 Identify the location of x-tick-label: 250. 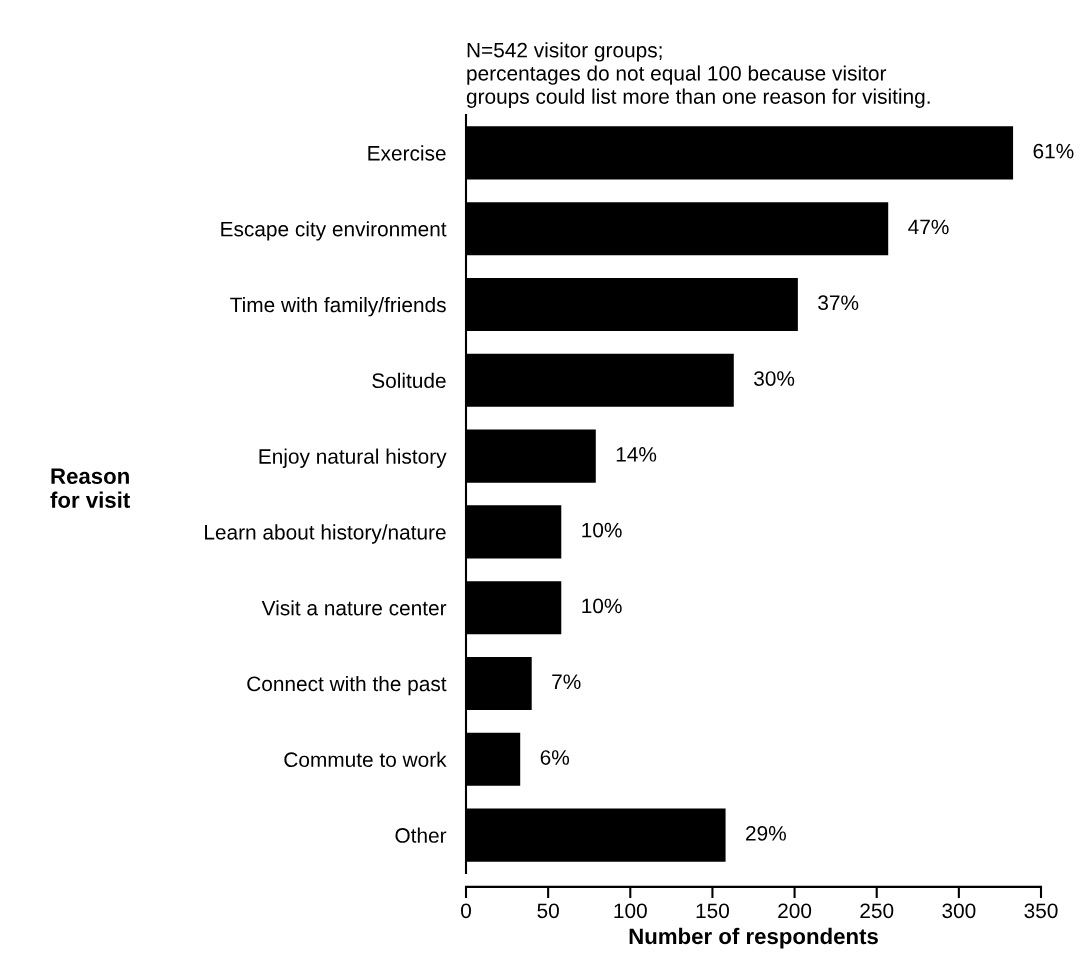
(877, 911).